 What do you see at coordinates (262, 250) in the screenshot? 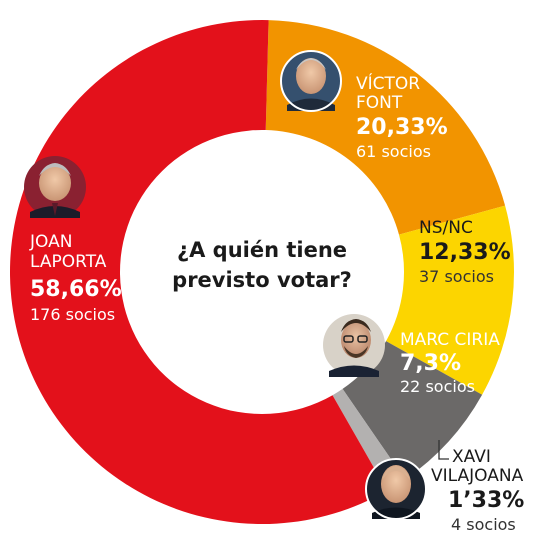
I see `chart-title-line-1: ¿A quién tiene` at bounding box center [262, 250].